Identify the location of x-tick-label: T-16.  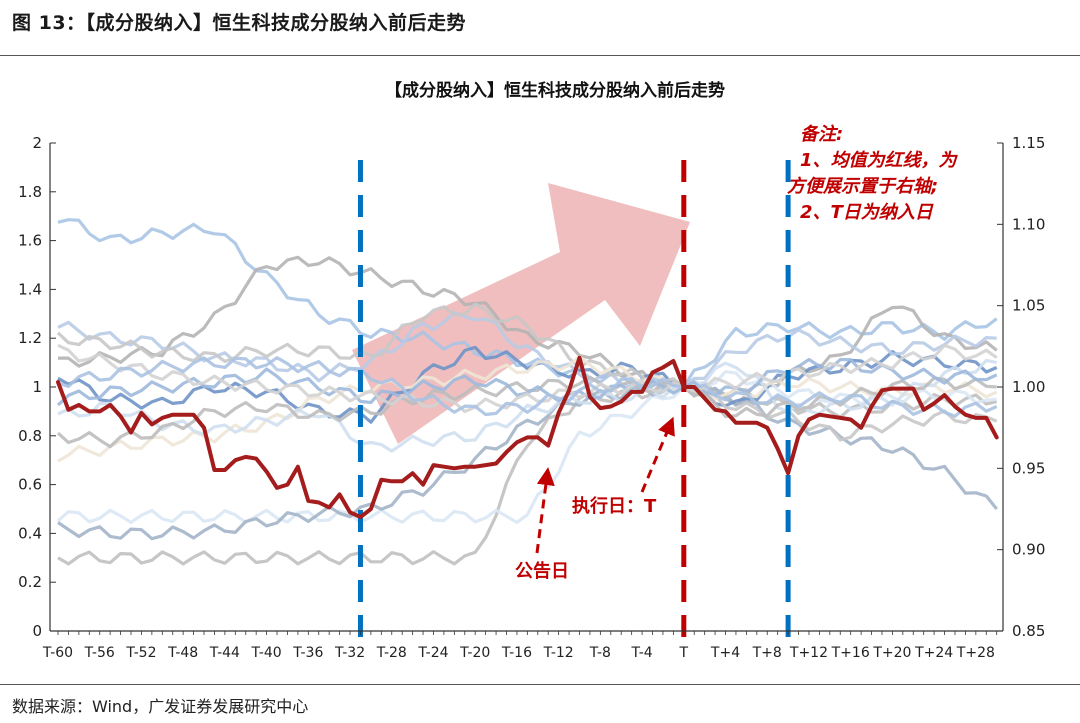
(516, 653).